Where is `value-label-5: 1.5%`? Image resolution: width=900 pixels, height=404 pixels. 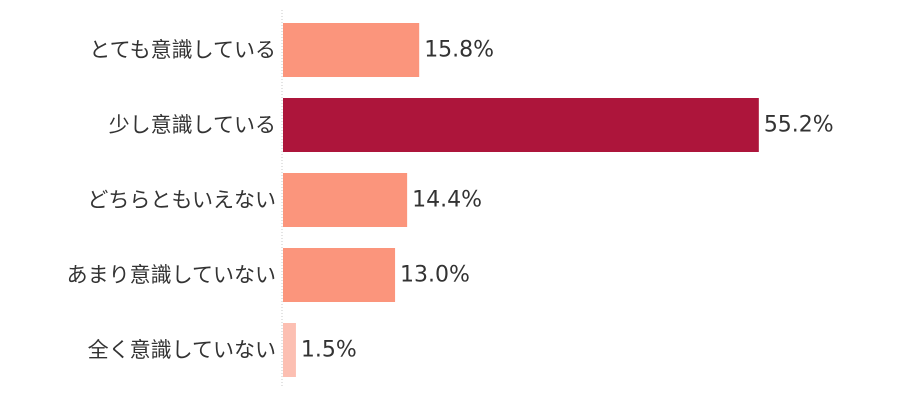 value-label-5: 1.5% is located at coordinates (329, 350).